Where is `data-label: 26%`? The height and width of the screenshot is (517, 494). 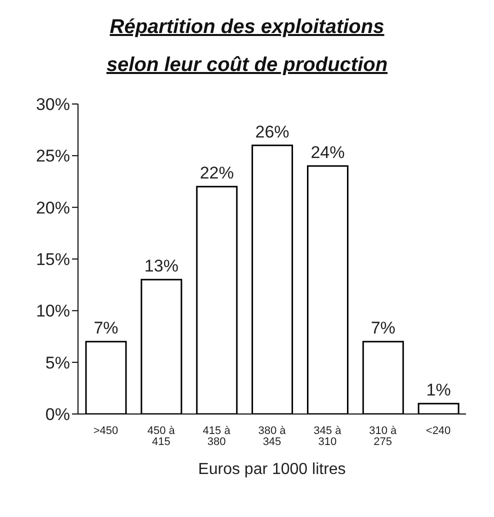
data-label: 26% is located at coordinates (272, 132).